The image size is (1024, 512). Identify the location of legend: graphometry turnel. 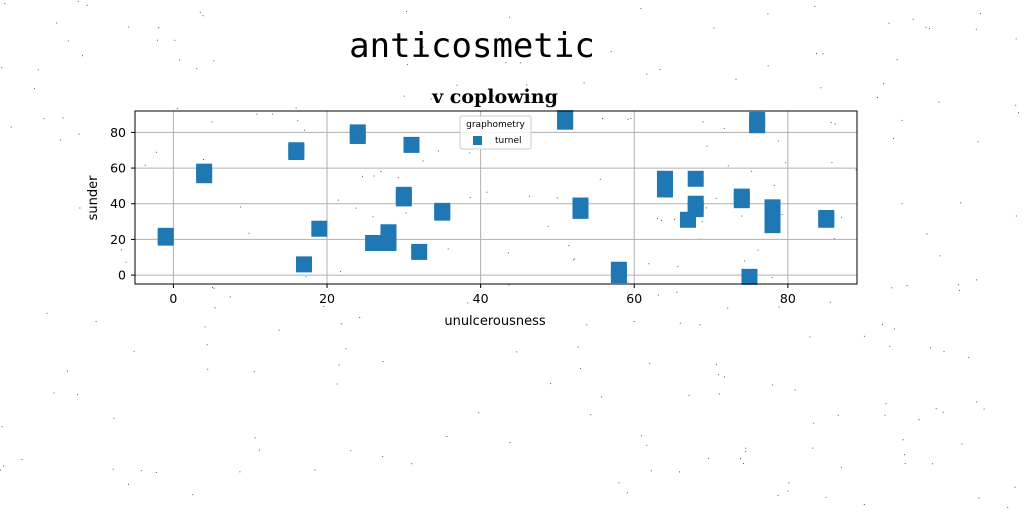
(495, 132).